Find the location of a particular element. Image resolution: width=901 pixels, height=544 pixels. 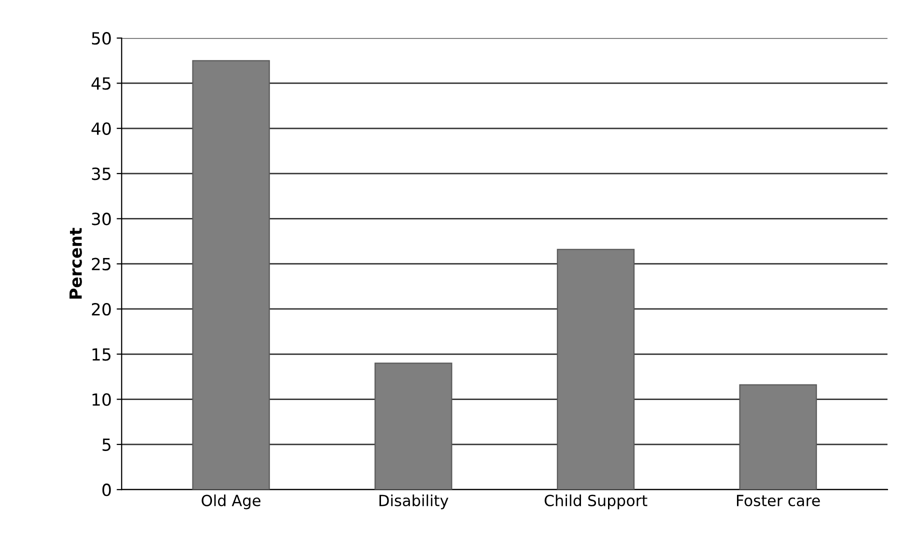

y-tick-label: 50 is located at coordinates (101, 38).